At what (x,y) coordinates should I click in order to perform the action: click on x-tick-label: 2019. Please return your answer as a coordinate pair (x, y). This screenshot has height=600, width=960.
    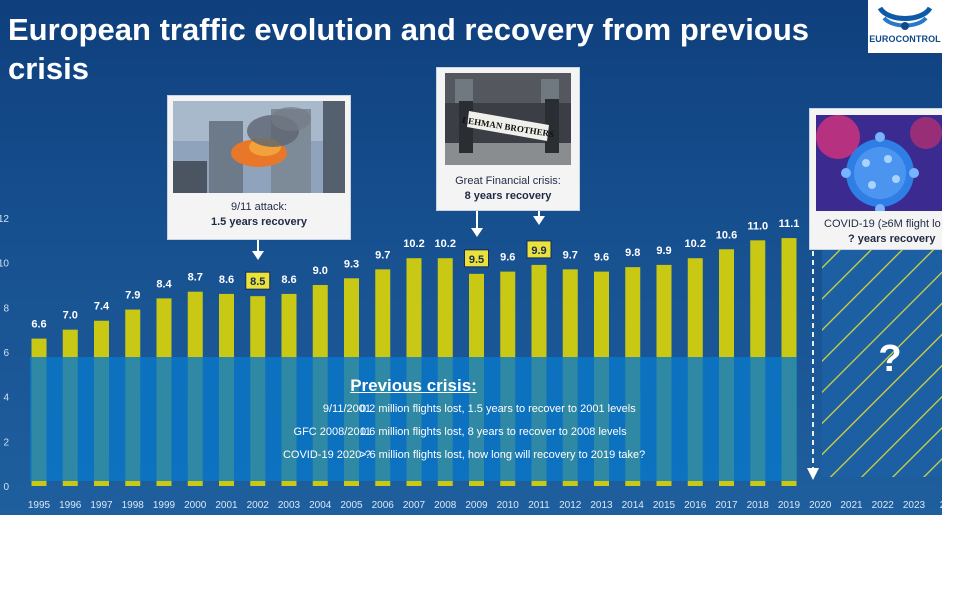
    Looking at the image, I should click on (789, 505).